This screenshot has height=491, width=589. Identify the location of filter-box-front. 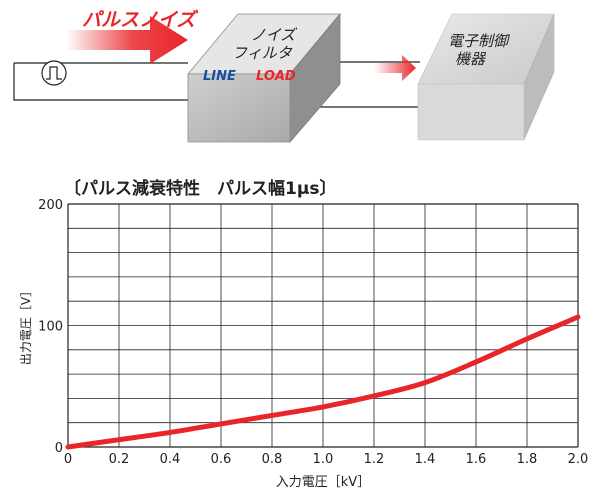
(239, 108).